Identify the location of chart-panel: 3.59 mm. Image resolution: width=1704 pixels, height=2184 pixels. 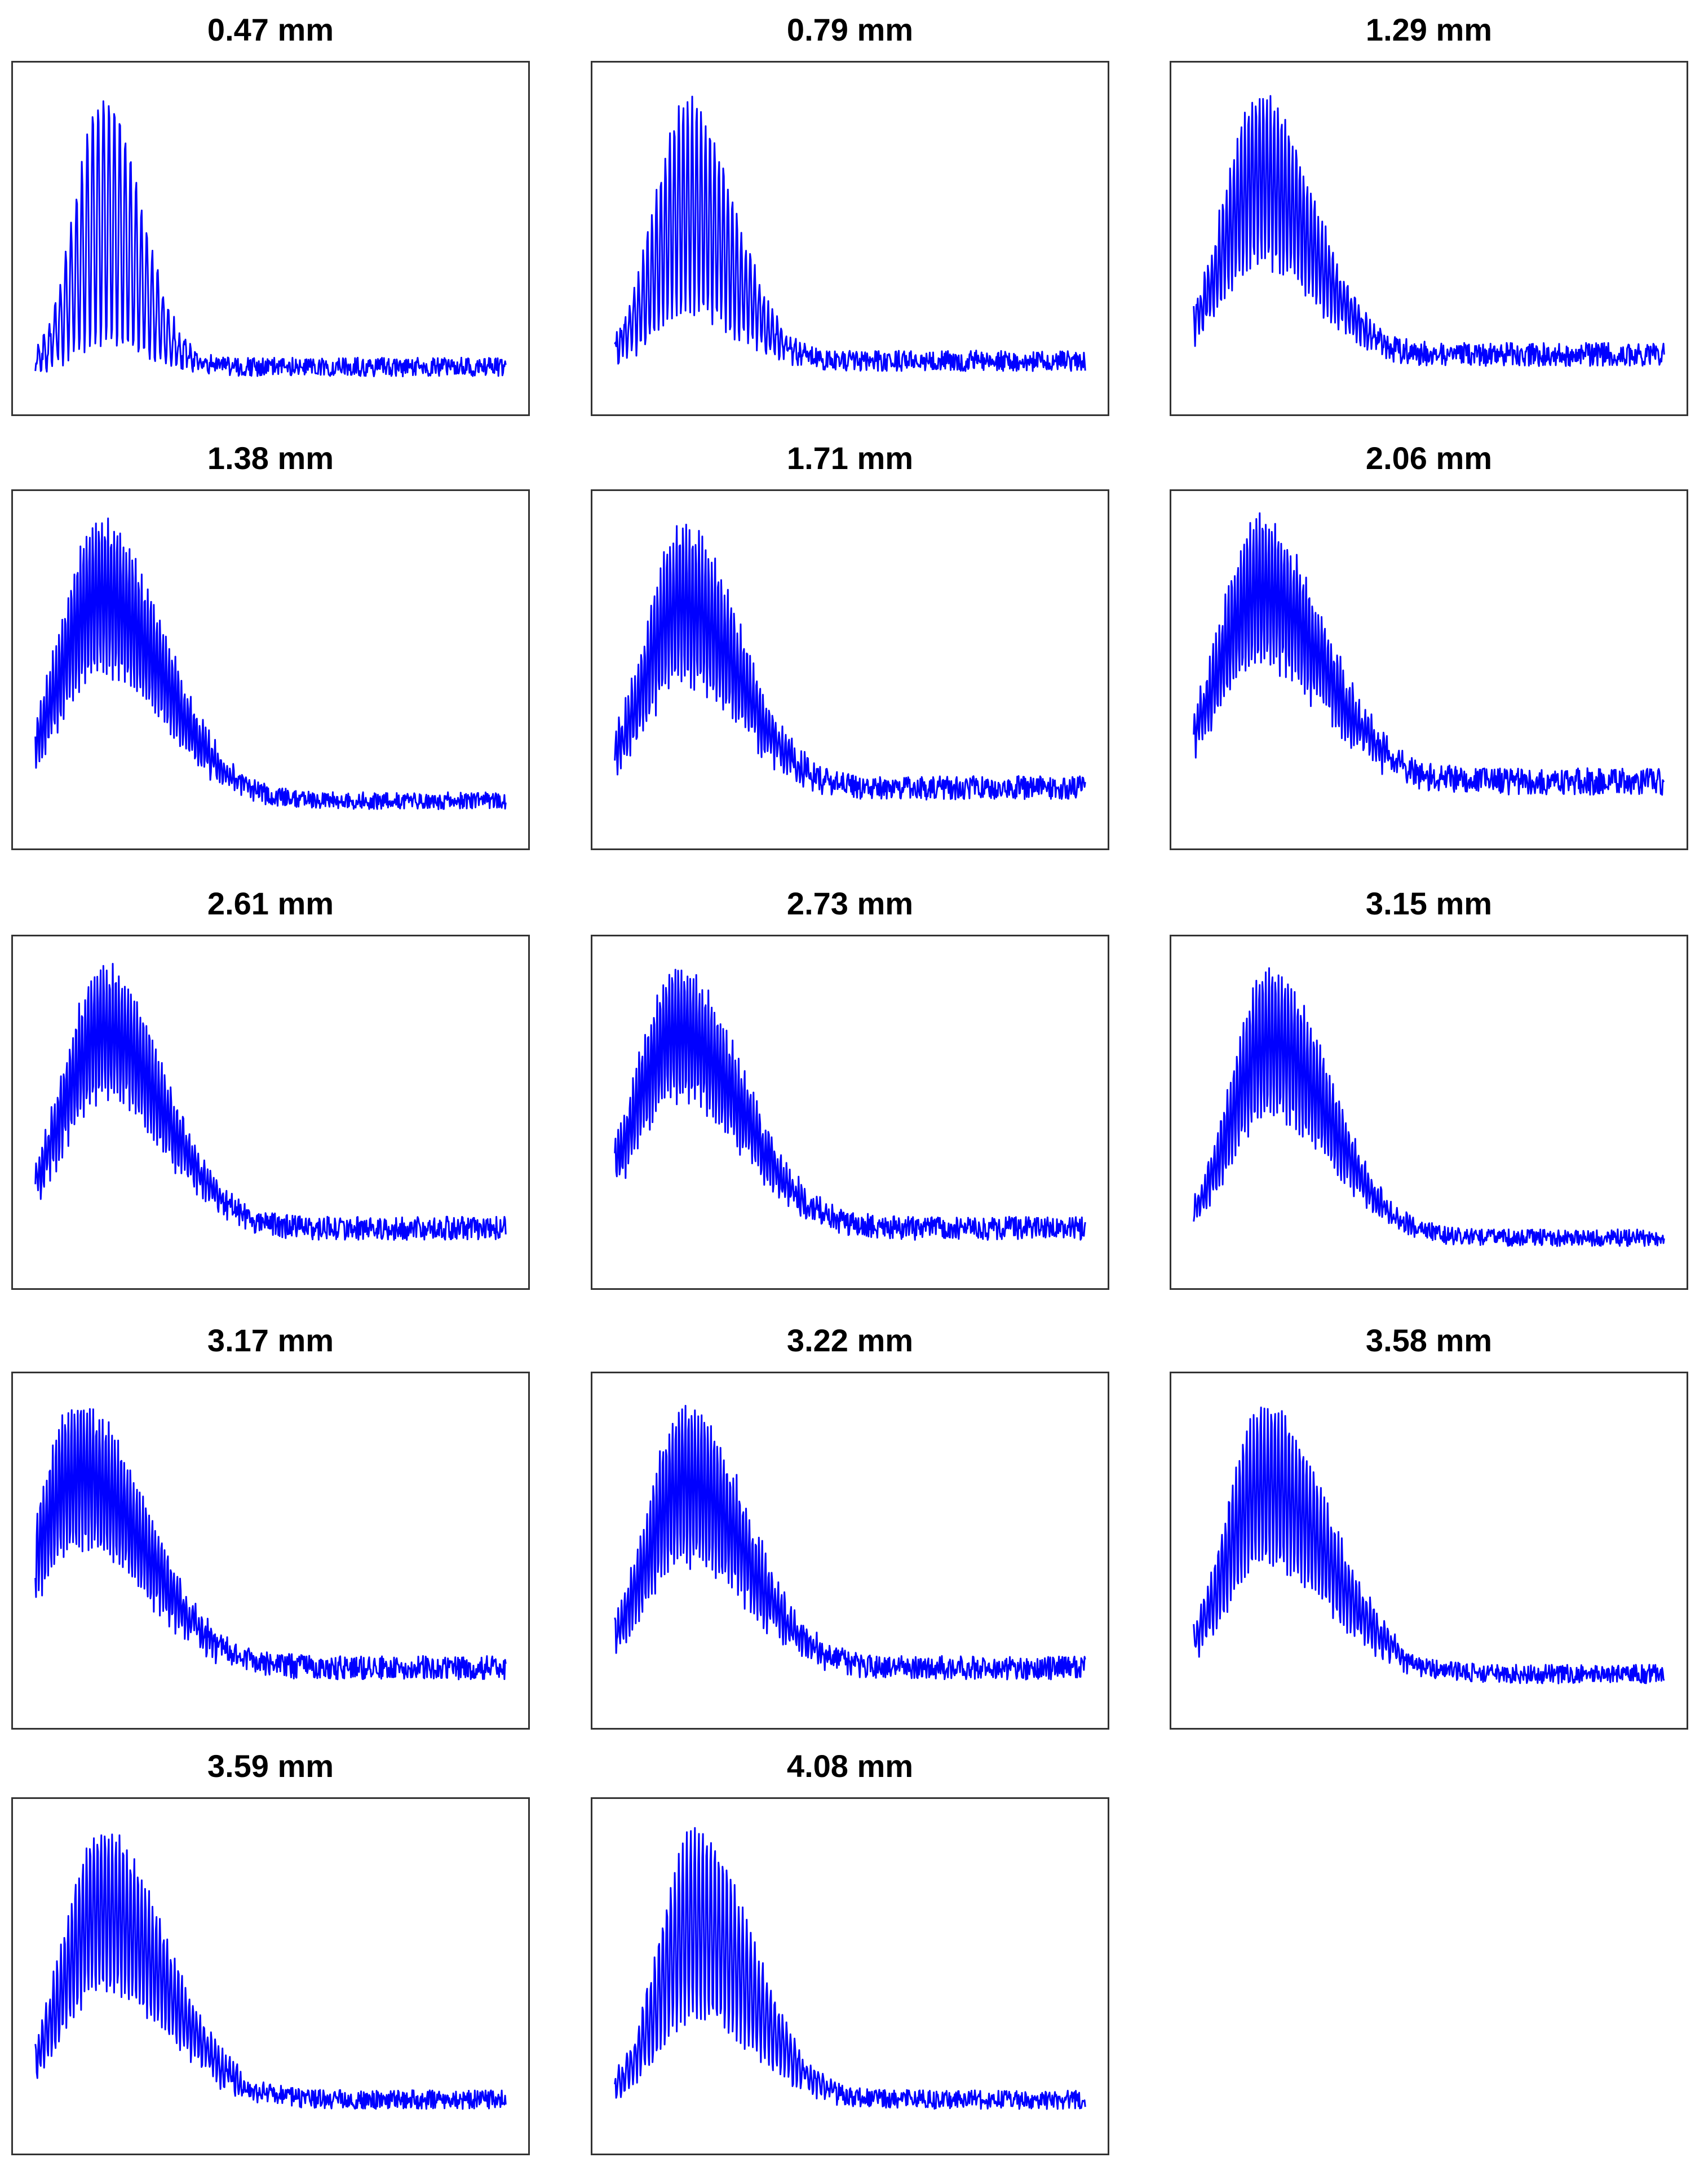
(270, 1948).